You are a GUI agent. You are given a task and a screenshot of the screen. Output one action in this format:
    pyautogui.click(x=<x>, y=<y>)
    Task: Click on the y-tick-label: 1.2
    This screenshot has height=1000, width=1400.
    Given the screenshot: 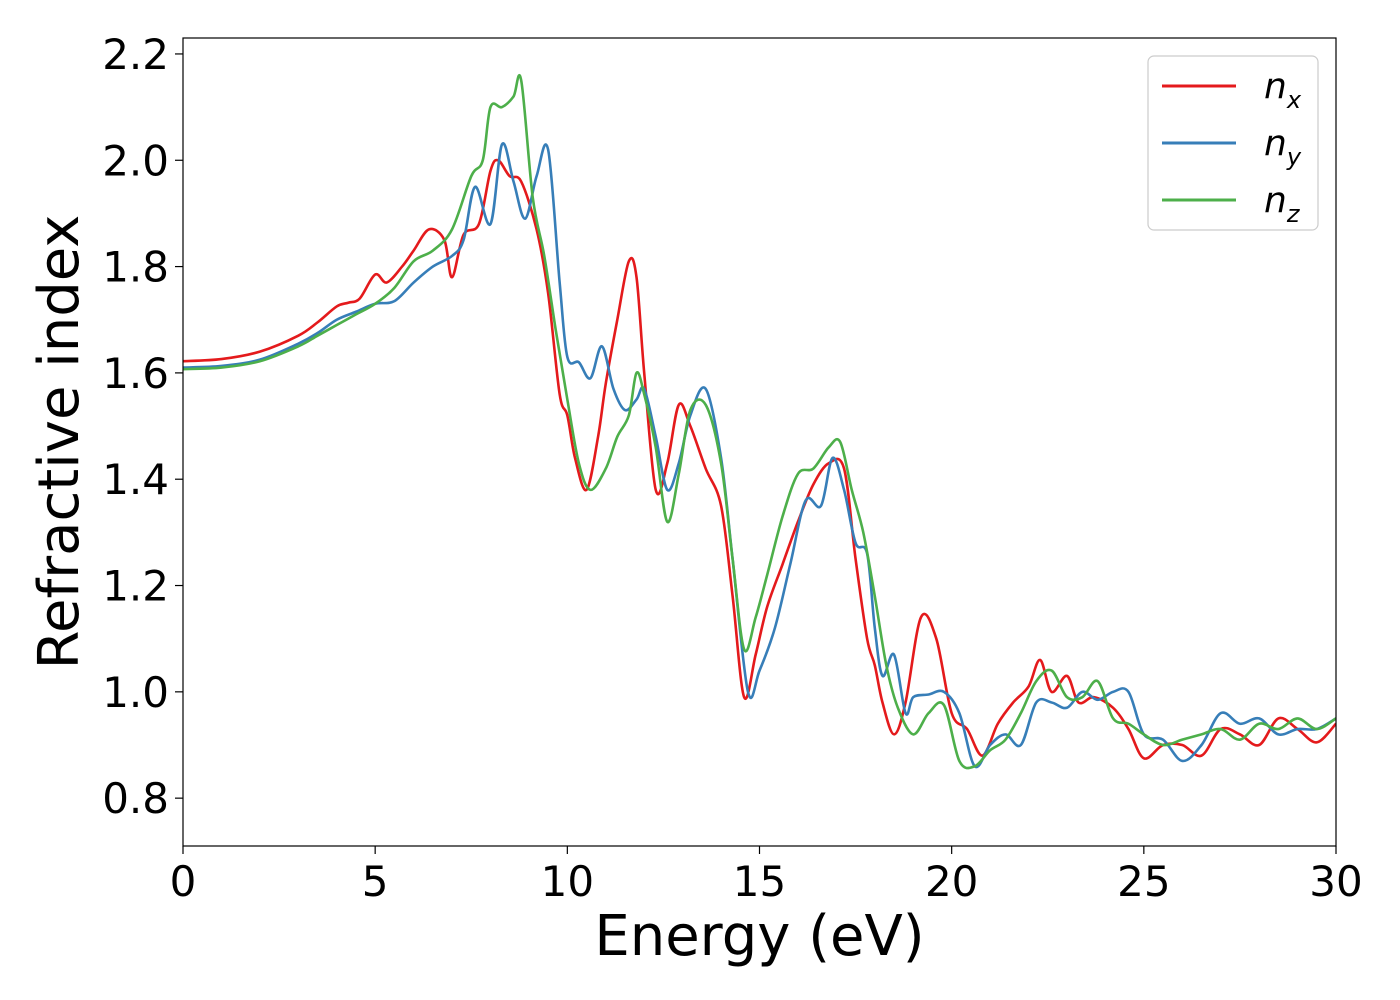 What is the action you would take?
    pyautogui.click(x=135, y=586)
    